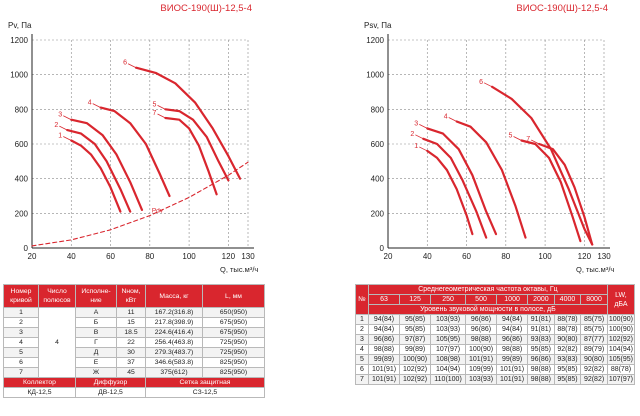 Image resolution: width=640 pixels, height=416 pixels. I want to click on freq-header: 250, so click(448, 299).